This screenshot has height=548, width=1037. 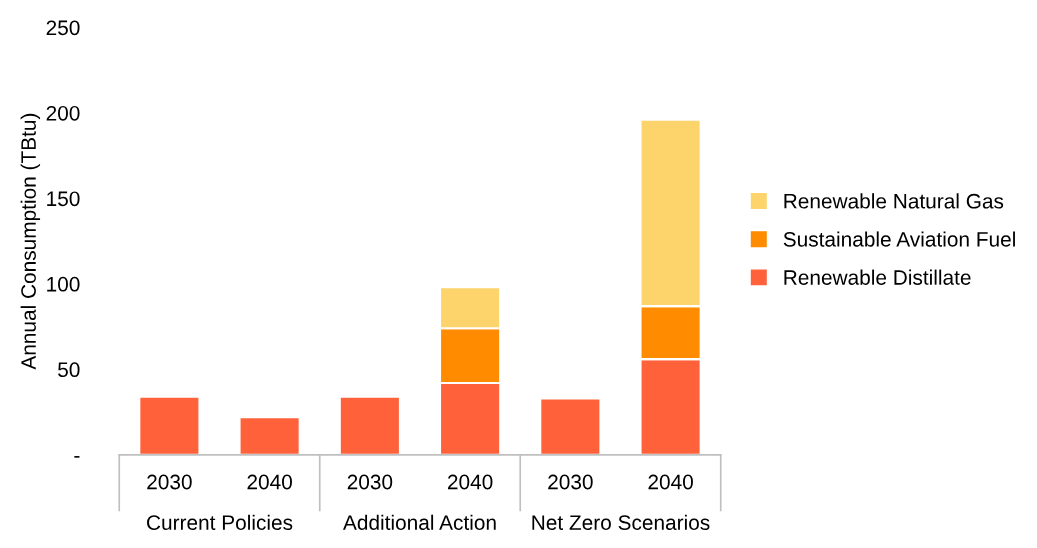 What do you see at coordinates (63, 284) in the screenshot?
I see `y-tick-label: 100` at bounding box center [63, 284].